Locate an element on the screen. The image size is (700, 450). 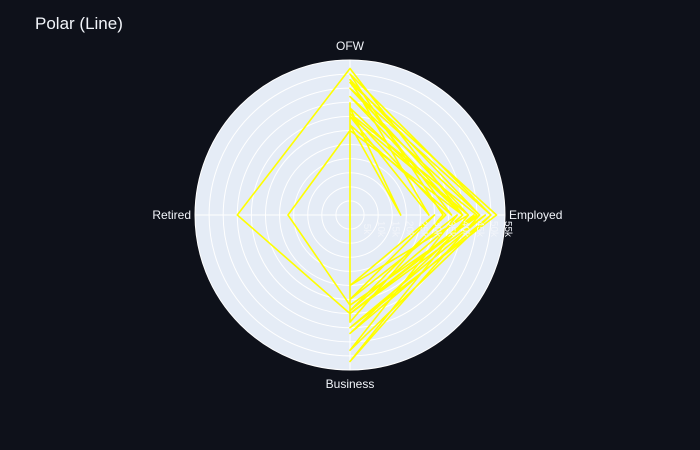
radial-tick-label: 30k is located at coordinates (437, 229).